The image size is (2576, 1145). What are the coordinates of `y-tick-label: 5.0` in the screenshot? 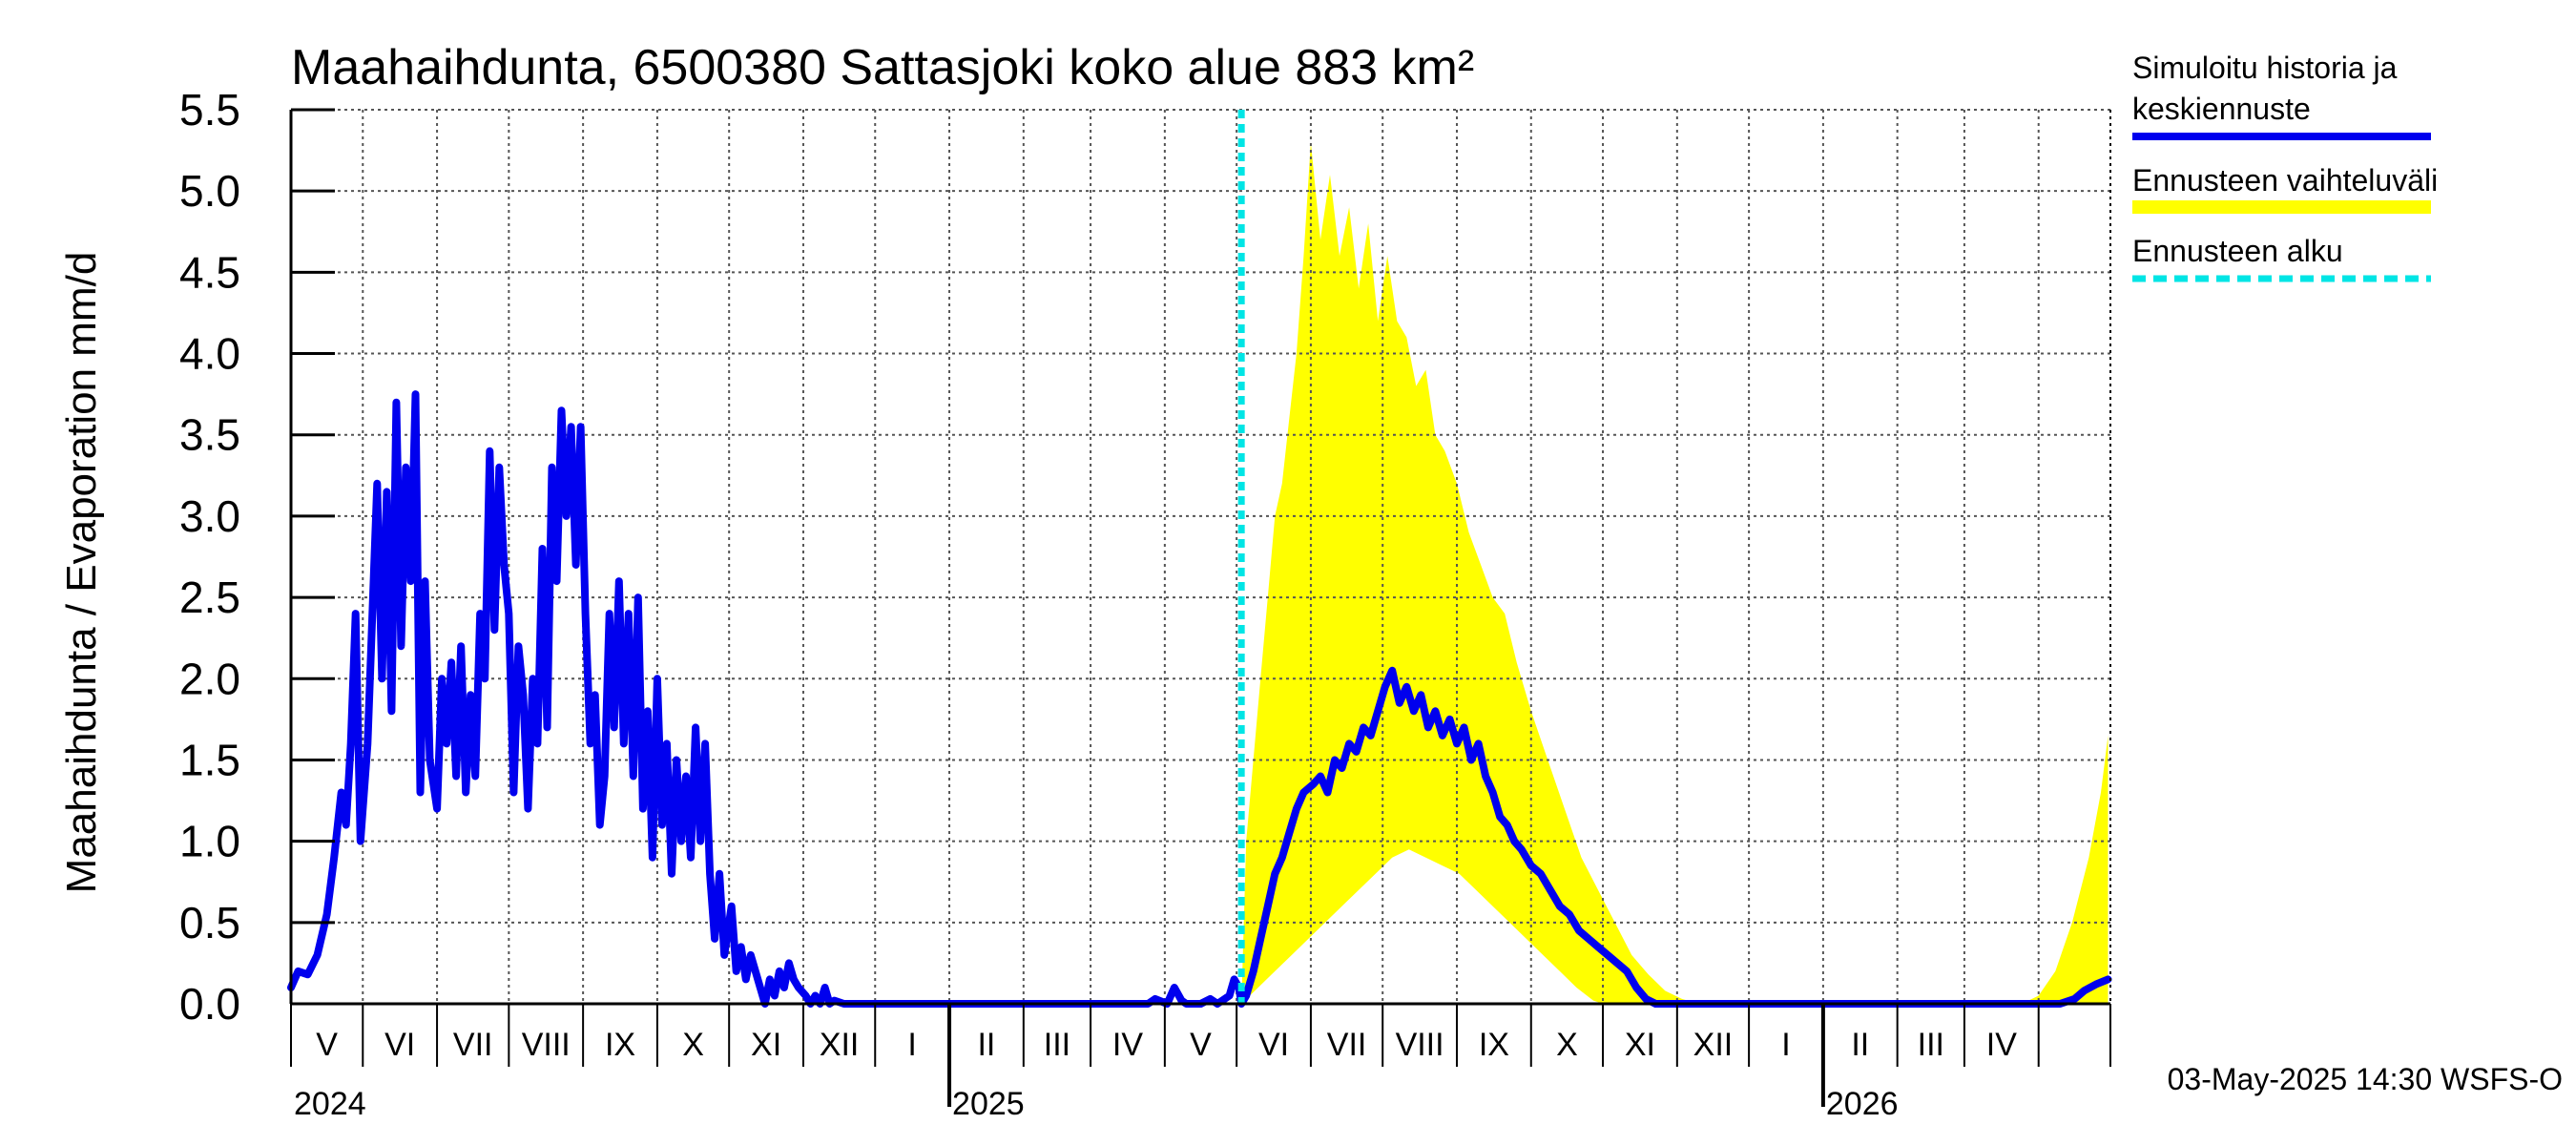 It's located at (209, 191).